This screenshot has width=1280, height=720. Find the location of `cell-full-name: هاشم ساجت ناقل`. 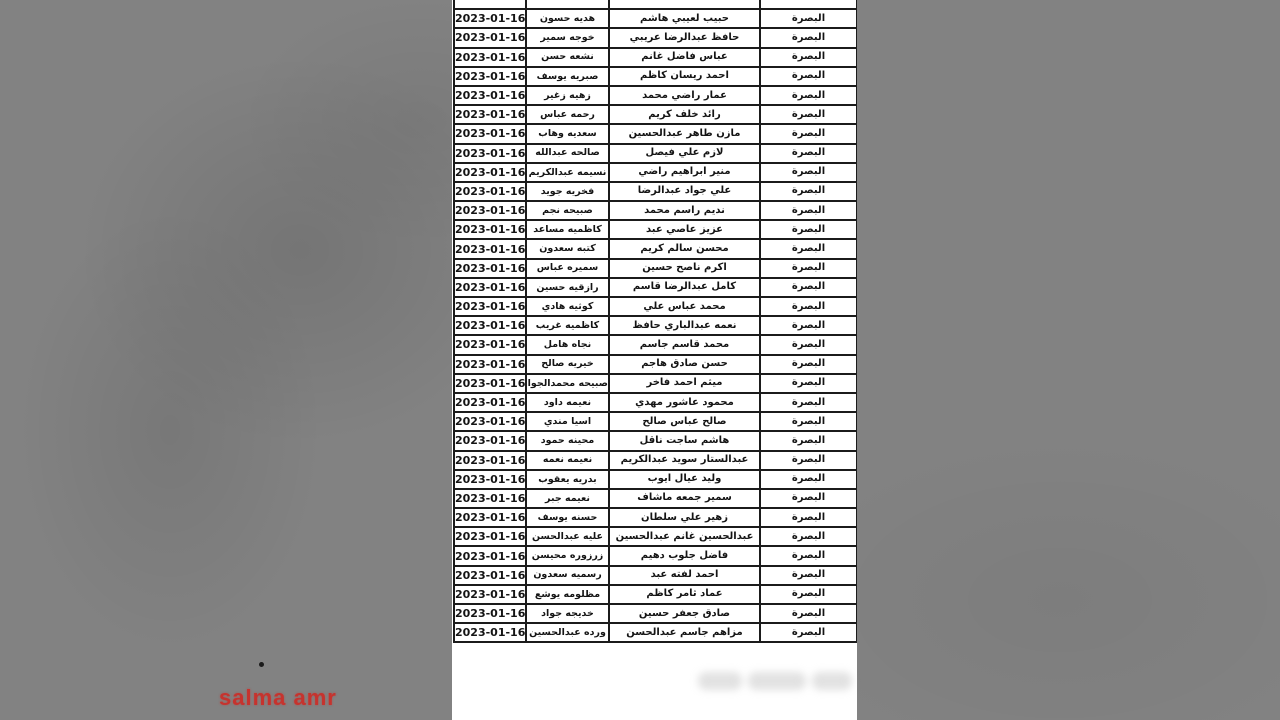

cell-full-name: هاشم ساجت ناقل is located at coordinates (684, 441).